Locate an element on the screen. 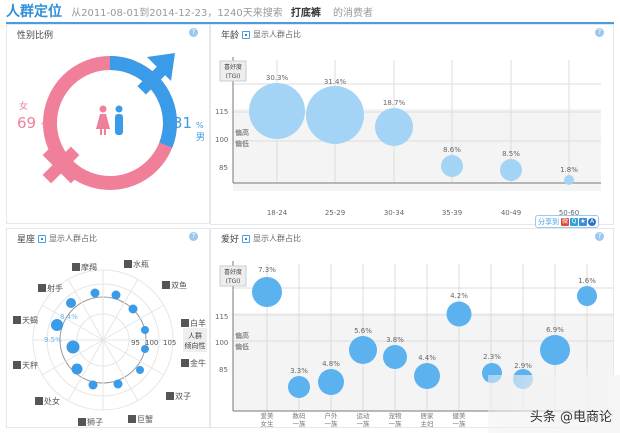 The width and height of the screenshot is (620, 433). svg-text: 105 is located at coordinates (169, 343).